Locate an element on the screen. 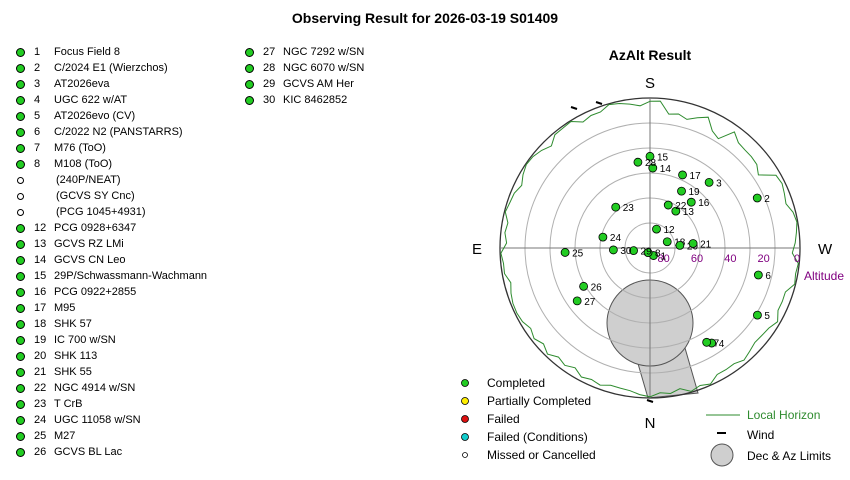  target-list-item: 23 T CrB is located at coordinates (111, 404).